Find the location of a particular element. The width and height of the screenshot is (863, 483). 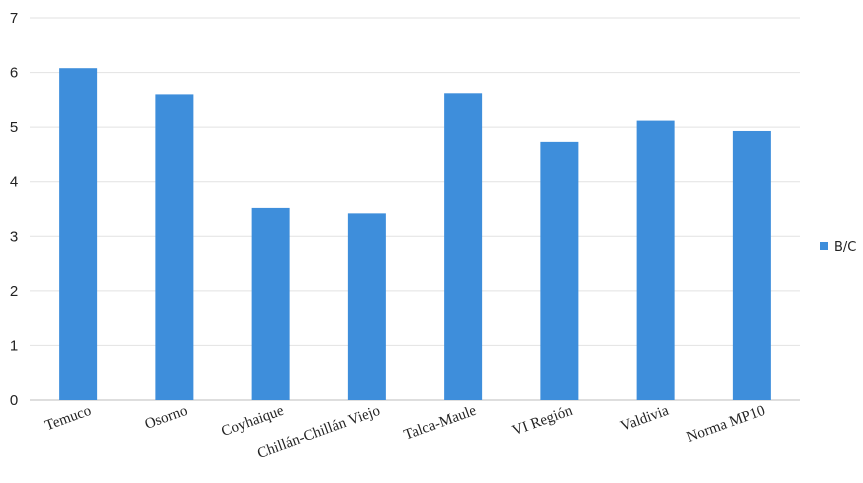

x-tick-label: Temuco is located at coordinates (68, 418).